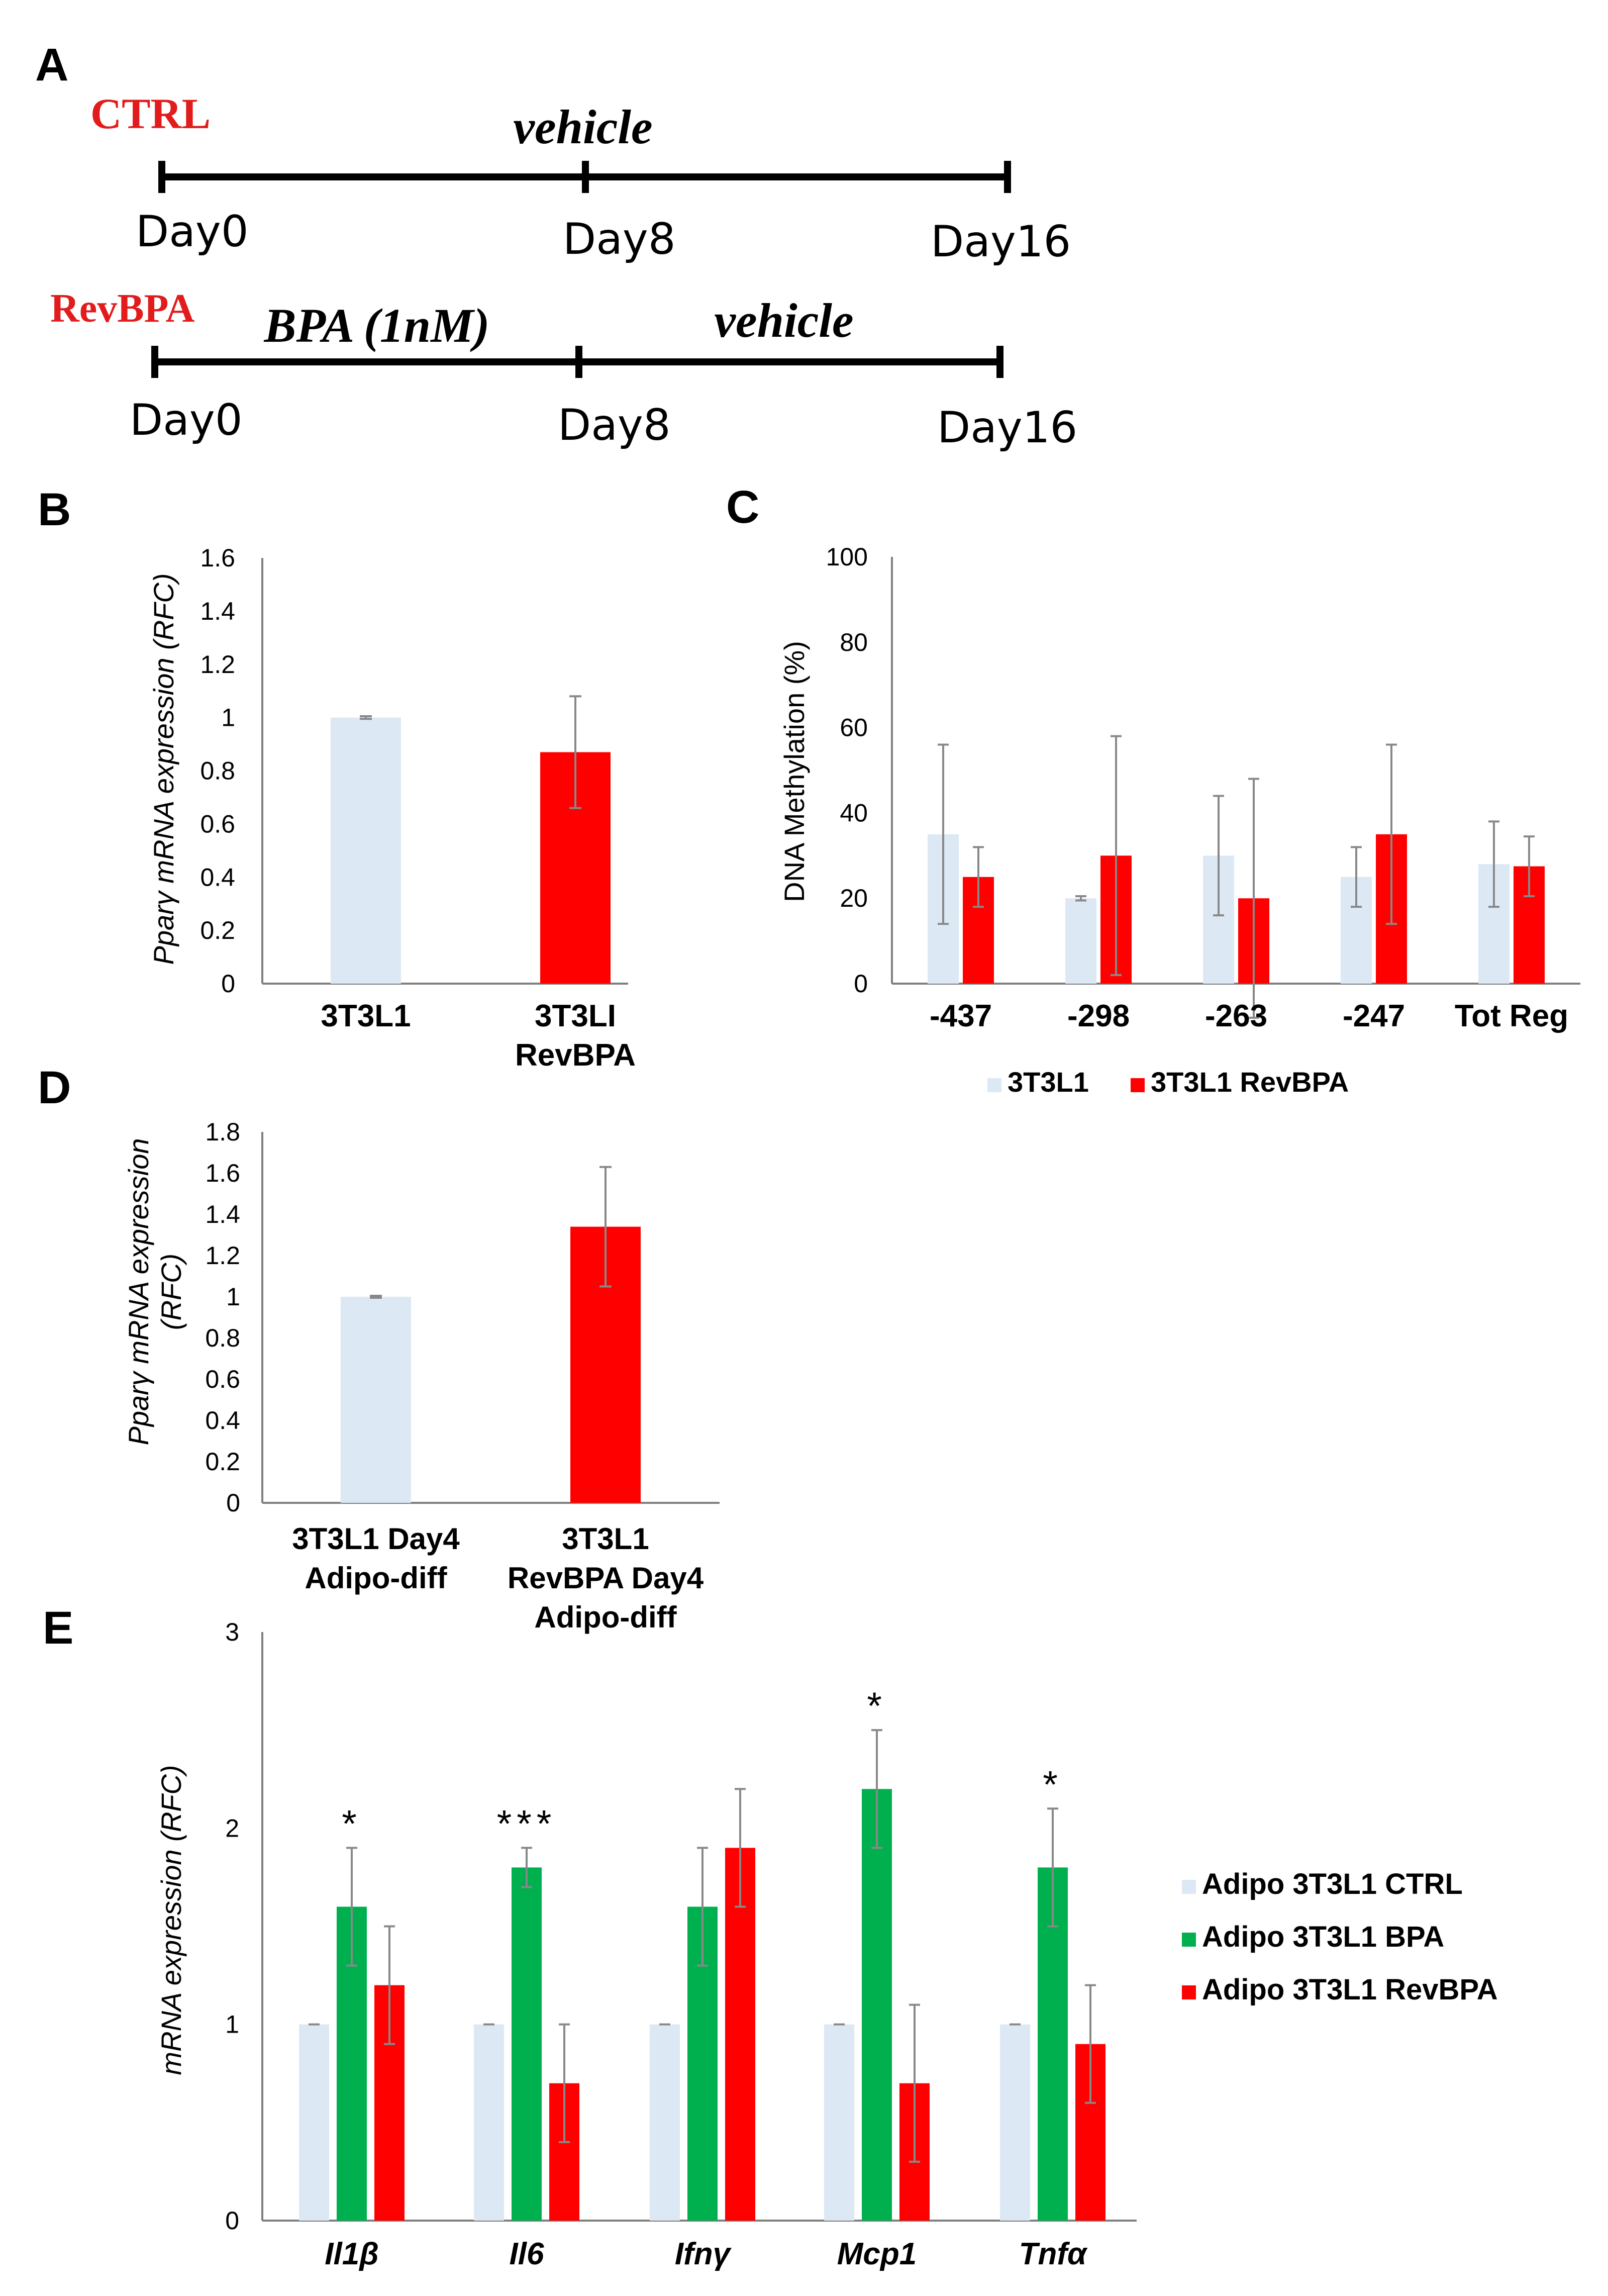 The height and width of the screenshot is (2296, 1608). Describe the element at coordinates (605, 1539) in the screenshot. I see `panel-d-x-label: 3T3L1` at that location.